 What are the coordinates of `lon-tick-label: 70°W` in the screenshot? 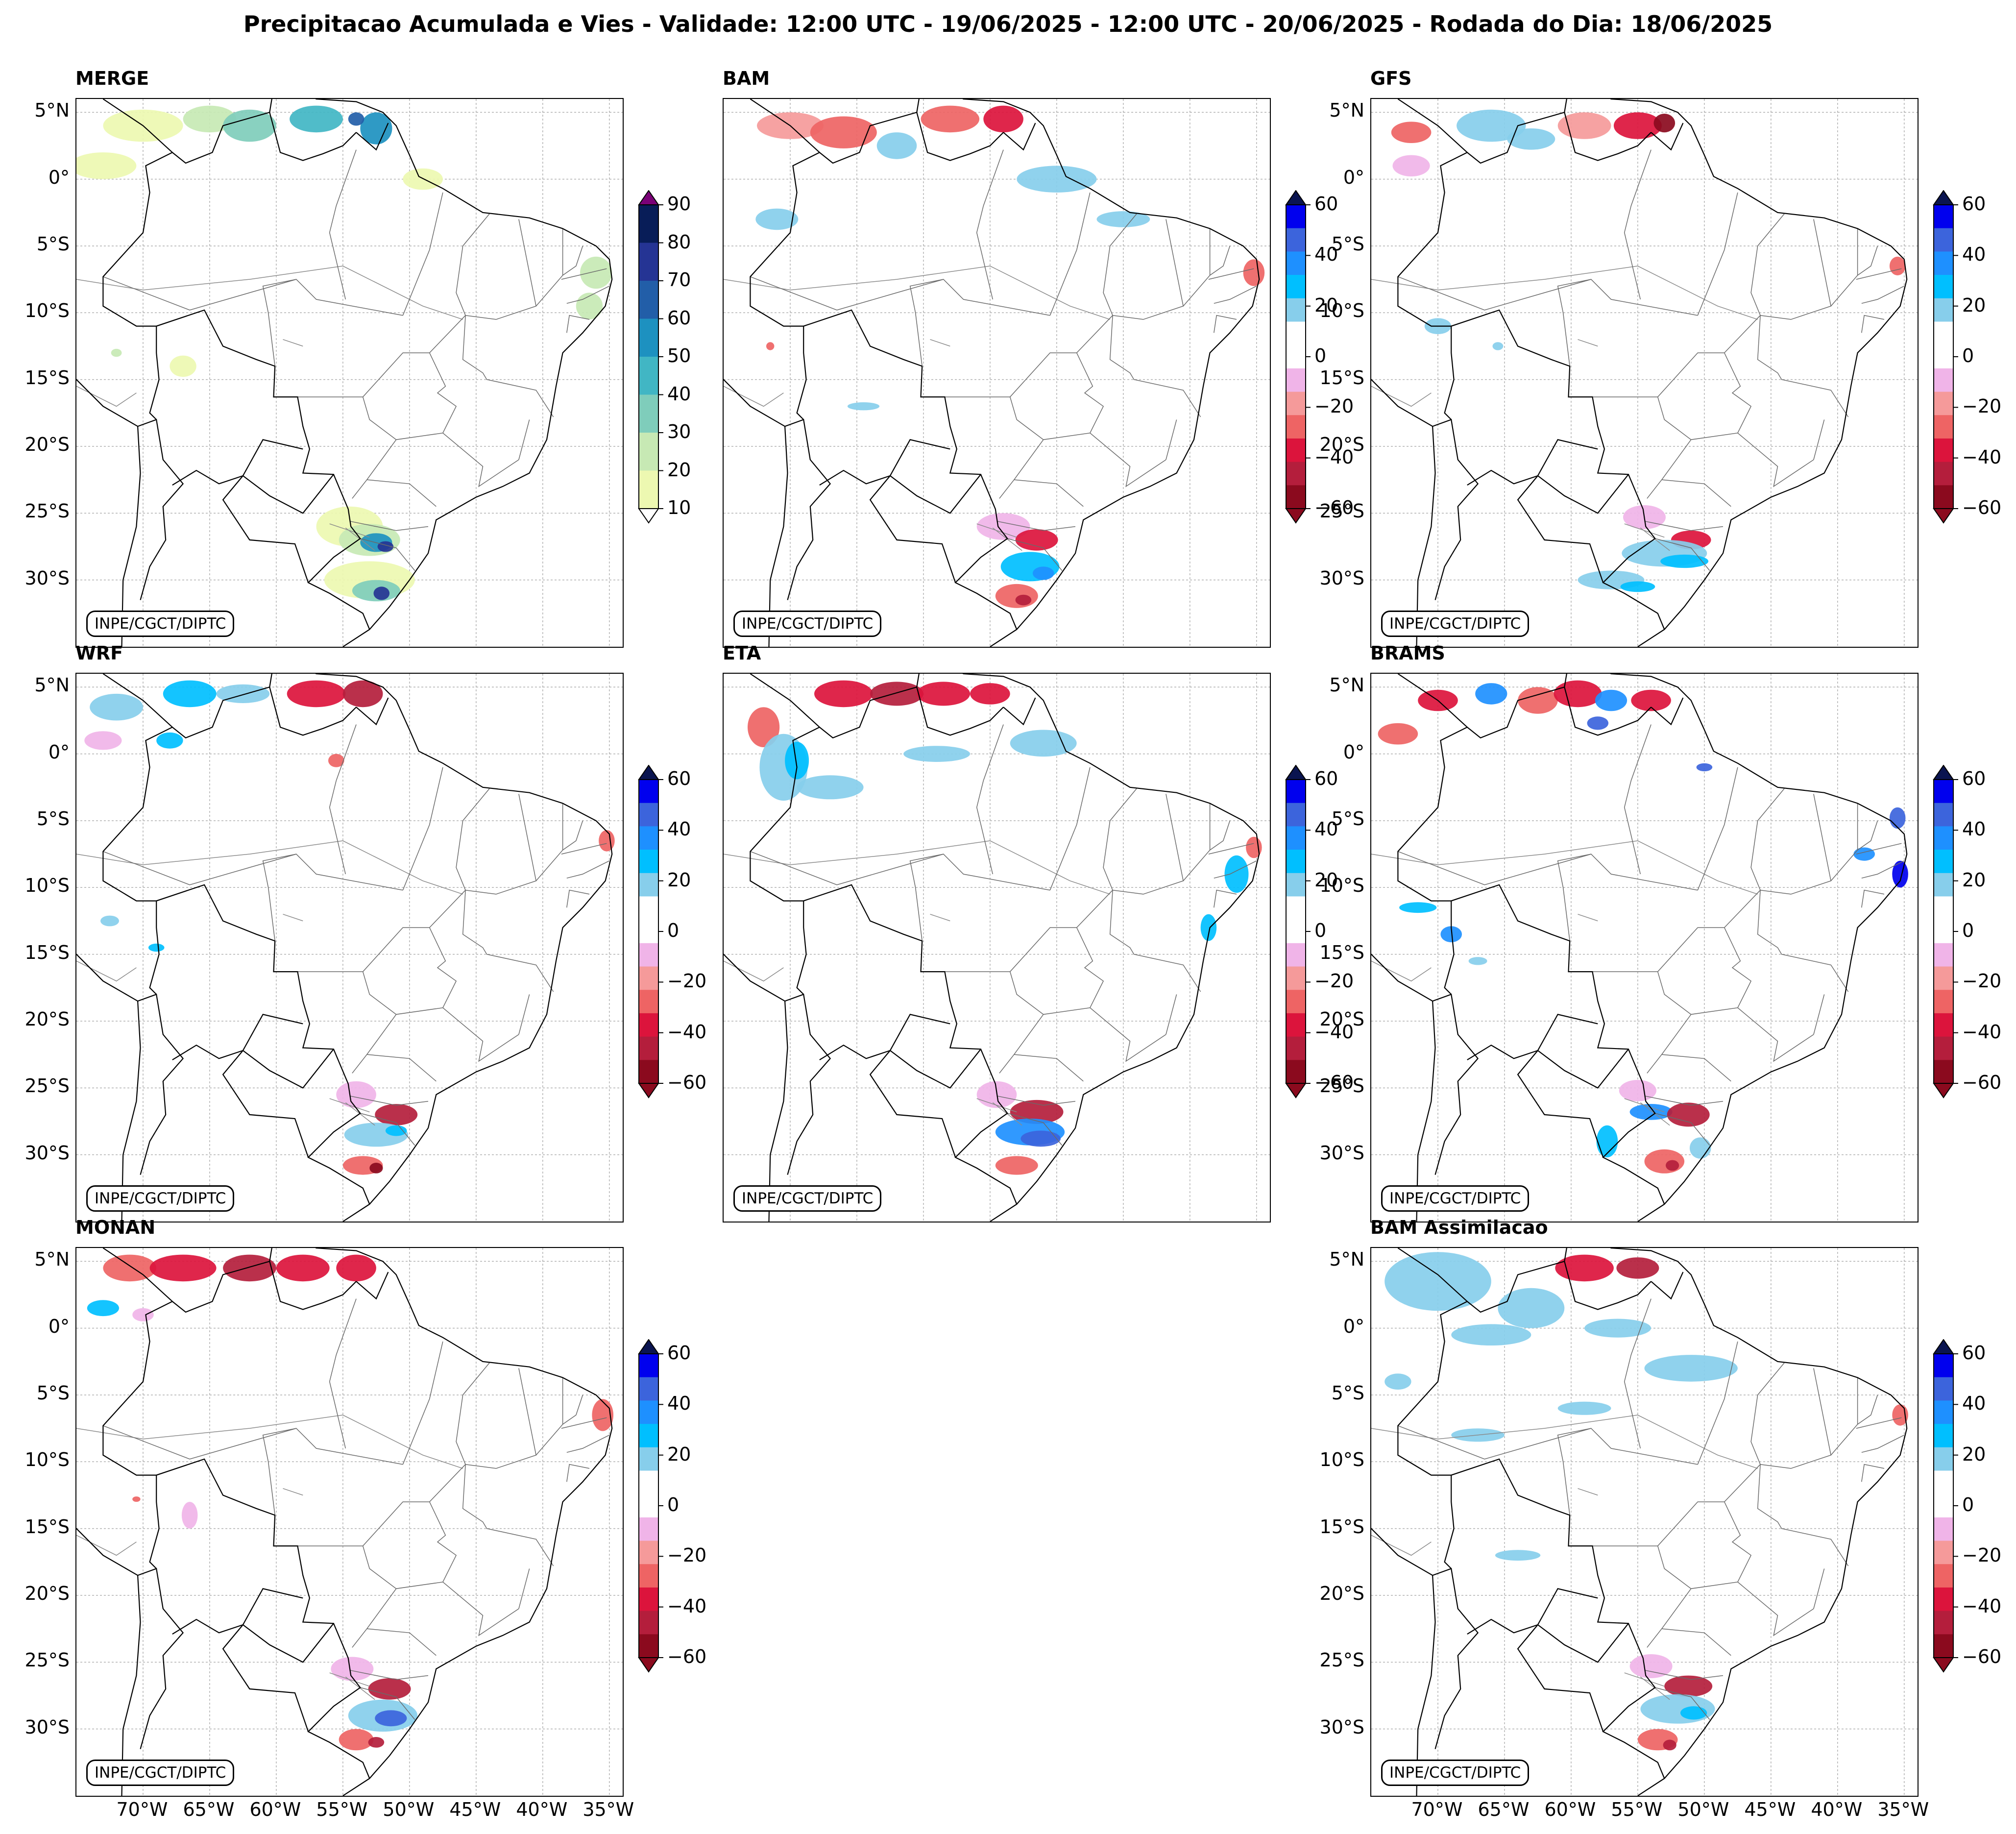 It's located at (142, 1809).